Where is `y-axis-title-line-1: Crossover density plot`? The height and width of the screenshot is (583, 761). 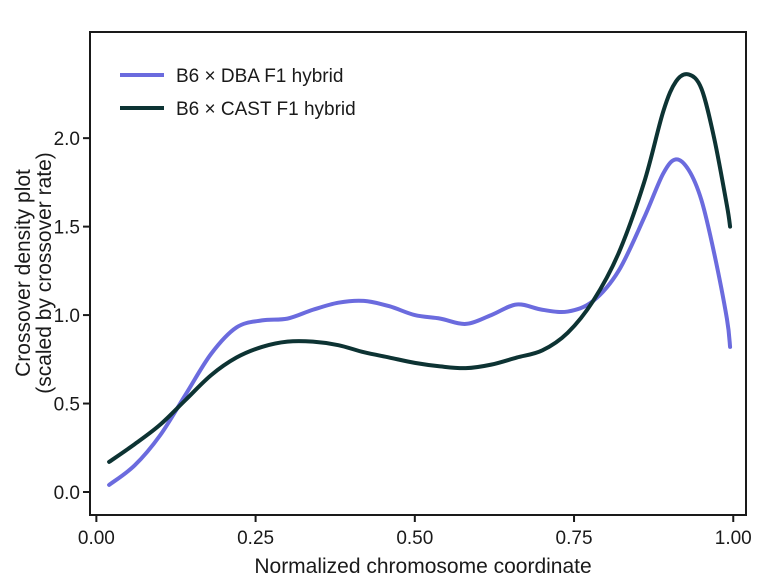
y-axis-title-line-1: Crossover density plot is located at coordinates (23, 273).